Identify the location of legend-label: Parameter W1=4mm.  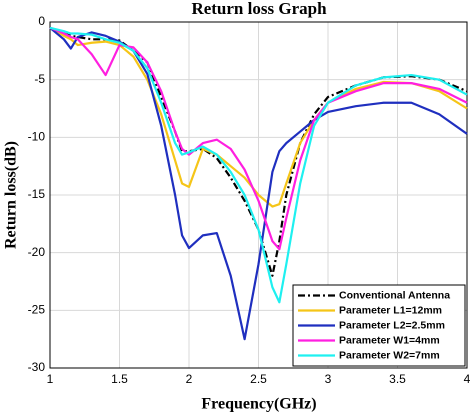
(389, 340).